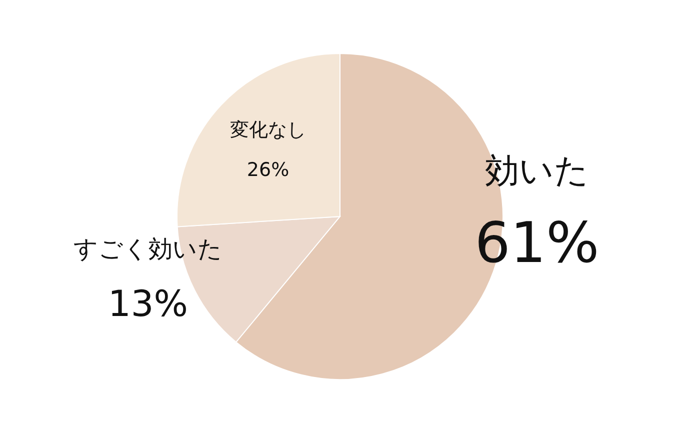 The width and height of the screenshot is (680, 433). I want to click on slice-label: すごく効いた, so click(148, 249).